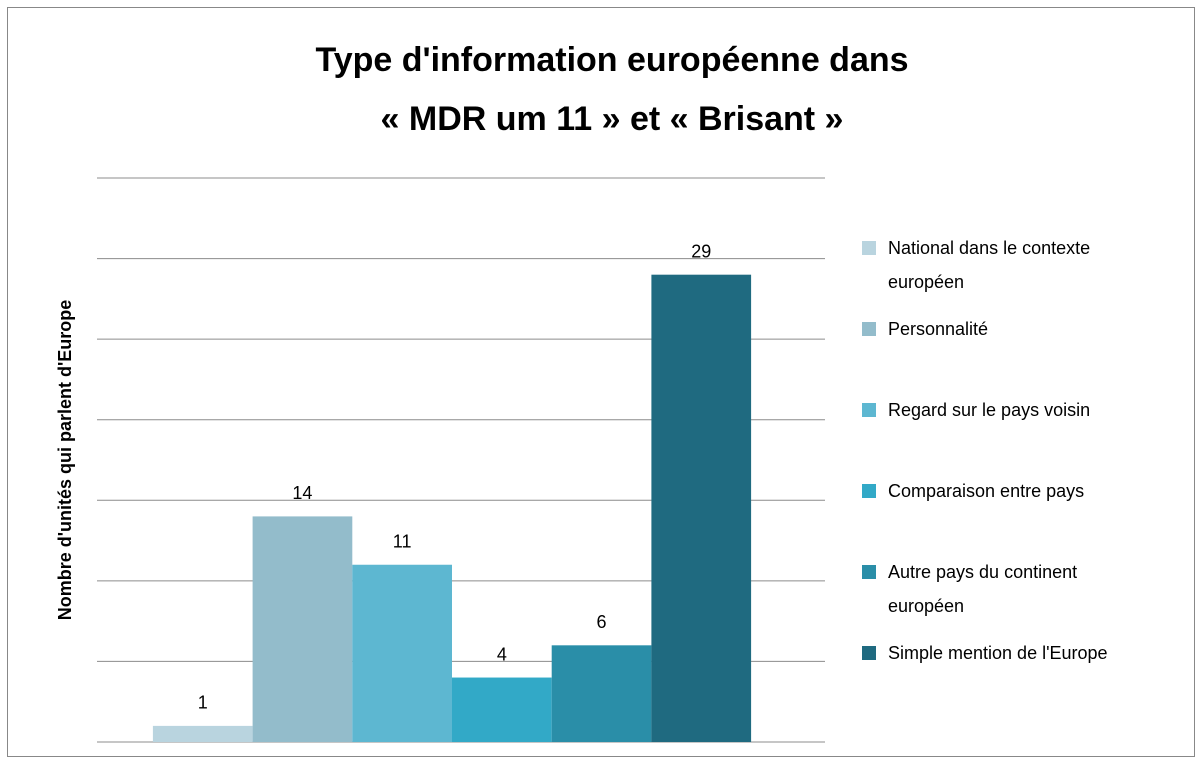 The height and width of the screenshot is (764, 1202). What do you see at coordinates (502, 654) in the screenshot?
I see `data-label: 4` at bounding box center [502, 654].